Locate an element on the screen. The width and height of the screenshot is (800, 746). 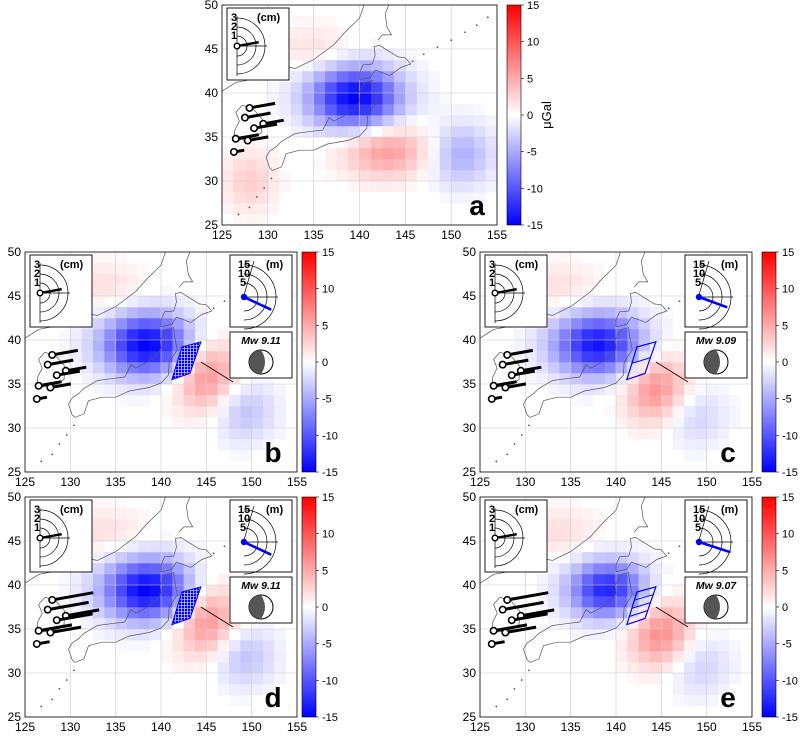
y-tick-label: 30 is located at coordinates (470, 673).